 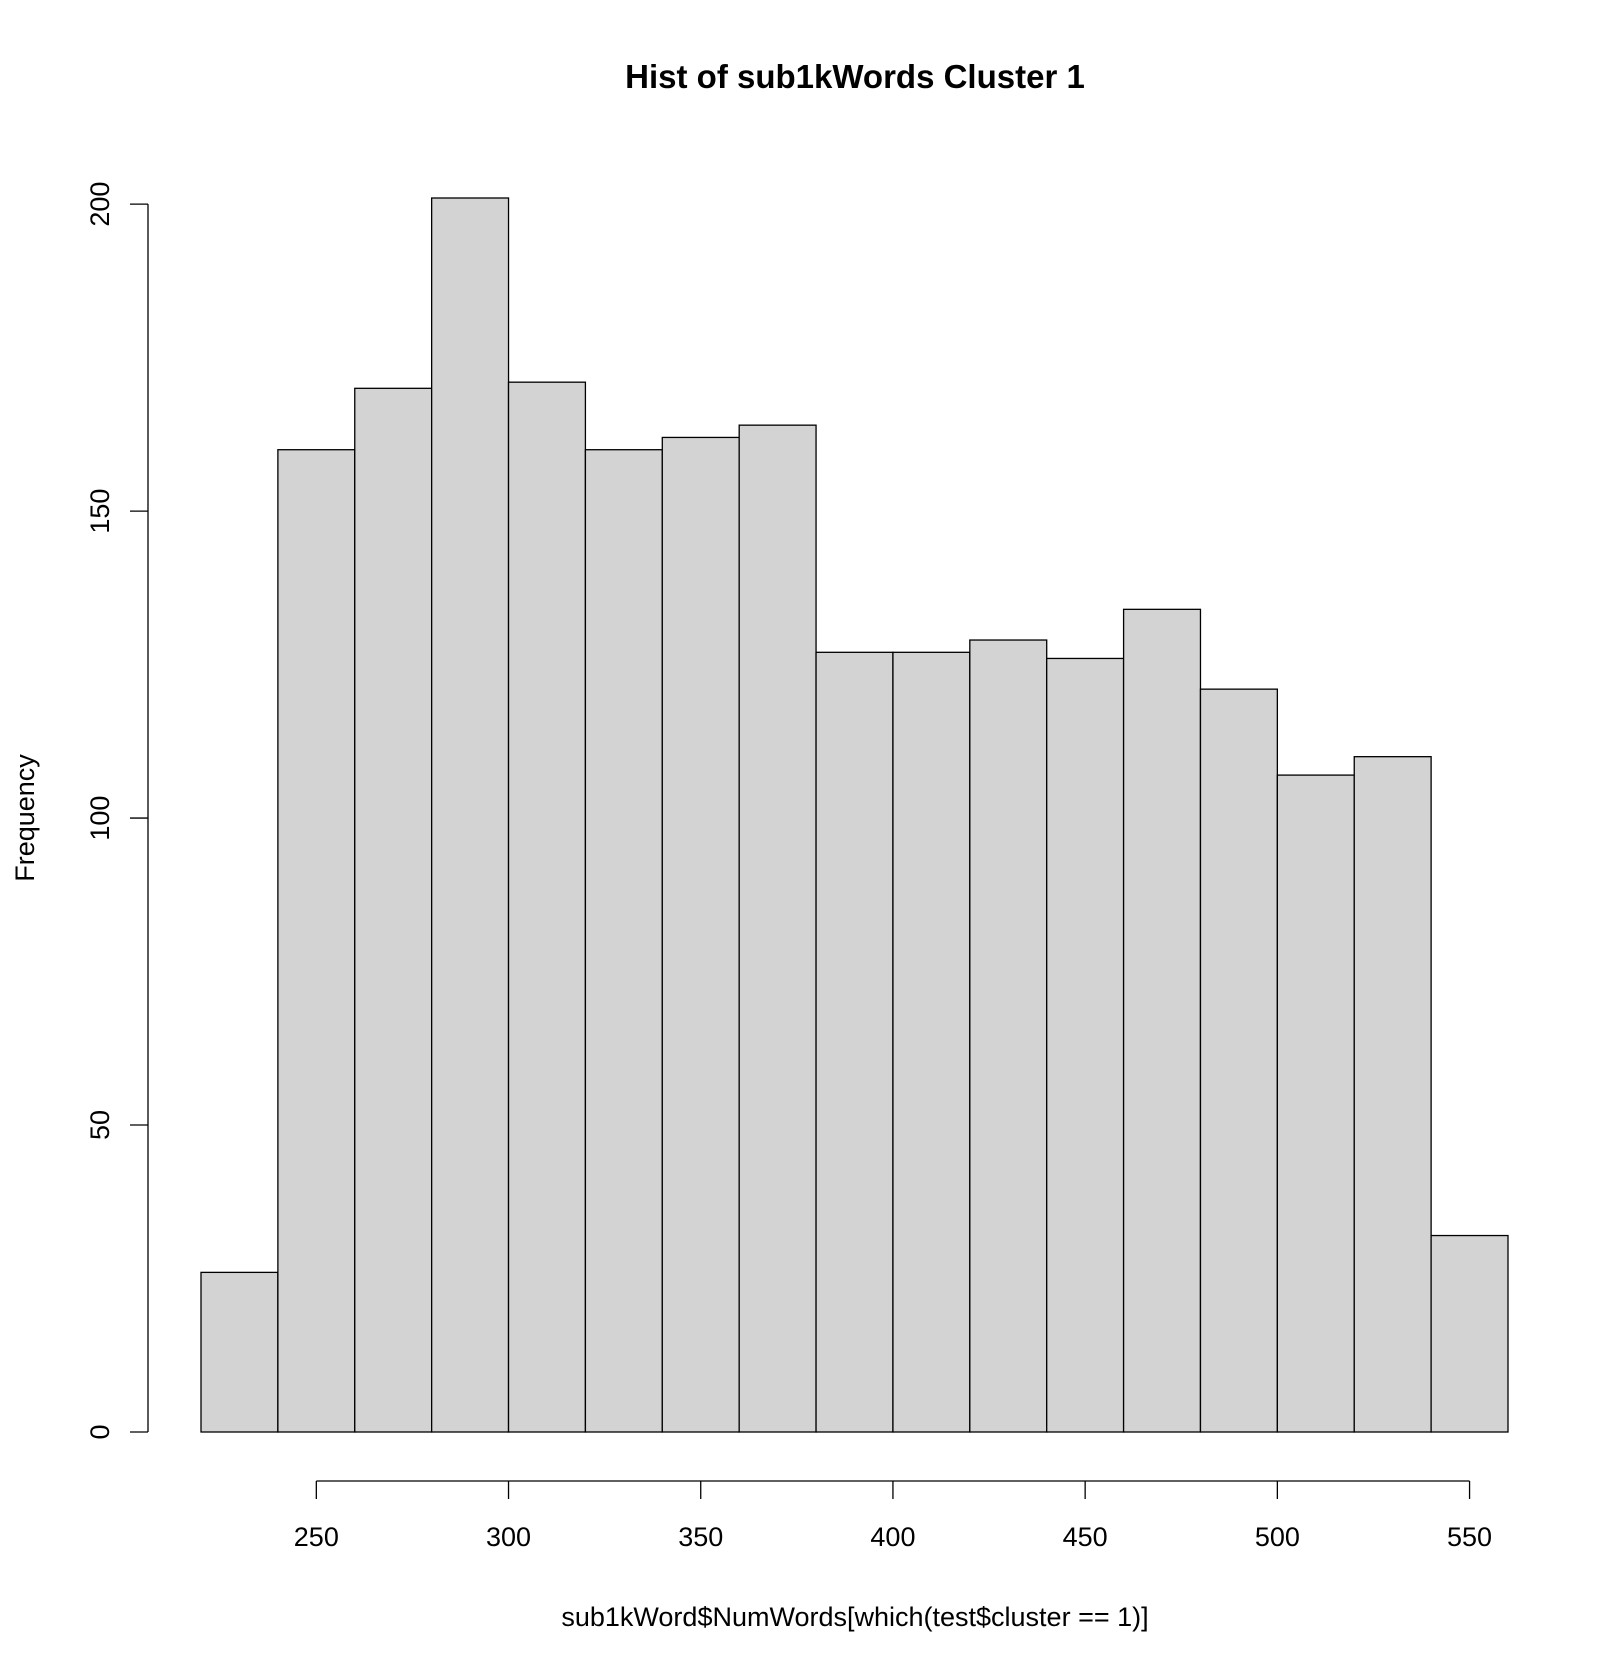 What do you see at coordinates (100, 511) in the screenshot?
I see `y-tick-label: 150` at bounding box center [100, 511].